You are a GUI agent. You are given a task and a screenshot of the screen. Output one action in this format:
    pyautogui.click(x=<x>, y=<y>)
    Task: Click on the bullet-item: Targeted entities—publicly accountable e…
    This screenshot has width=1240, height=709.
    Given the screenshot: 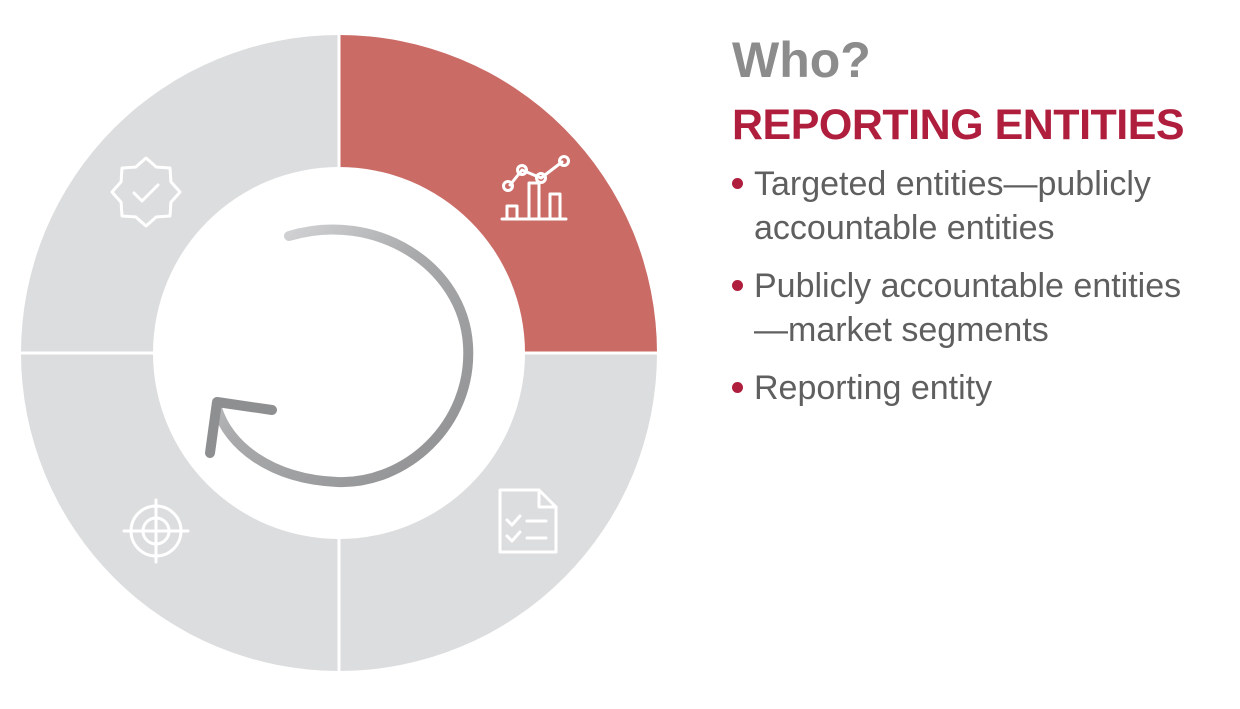 What is the action you would take?
    pyautogui.click(x=982, y=206)
    